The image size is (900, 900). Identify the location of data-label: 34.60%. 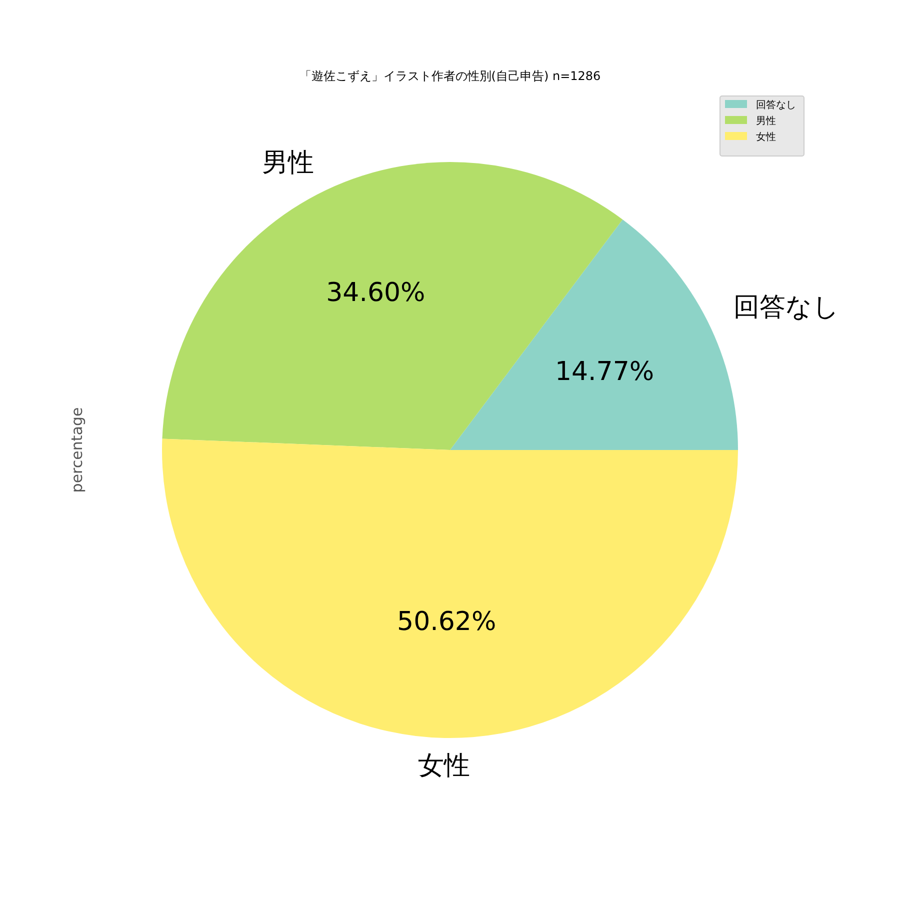
(376, 293).